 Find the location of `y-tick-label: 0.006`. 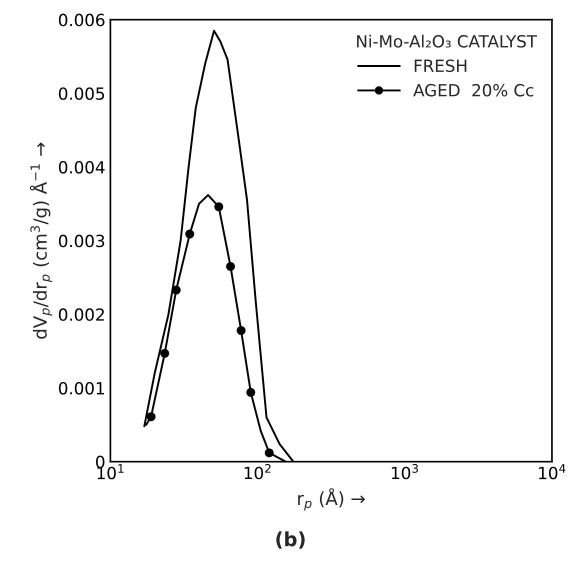

y-tick-label: 0.006 is located at coordinates (81, 20).